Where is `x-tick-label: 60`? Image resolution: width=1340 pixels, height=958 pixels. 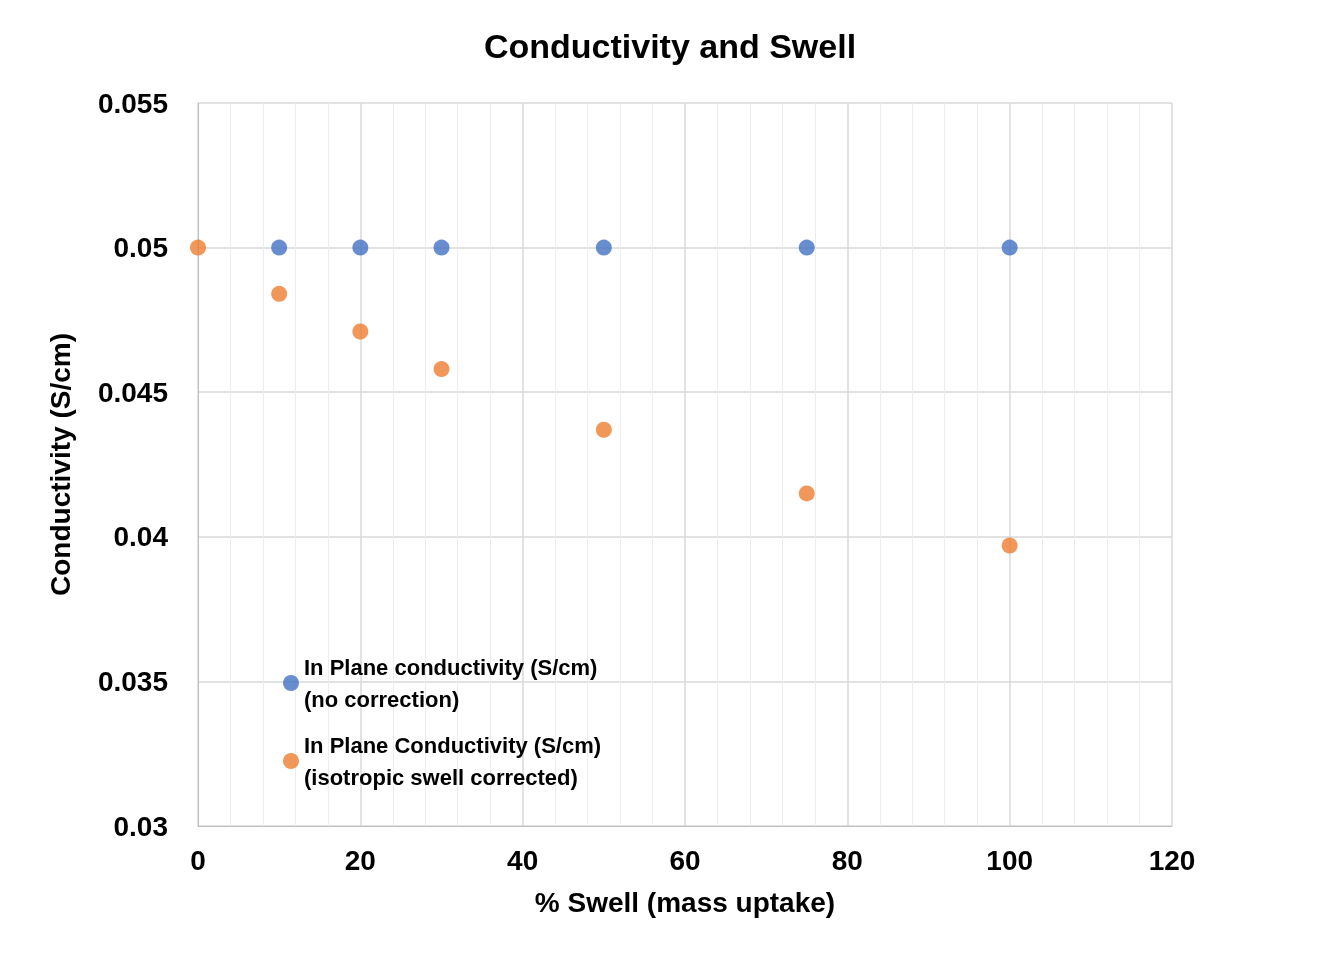 x-tick-label: 60 is located at coordinates (685, 860).